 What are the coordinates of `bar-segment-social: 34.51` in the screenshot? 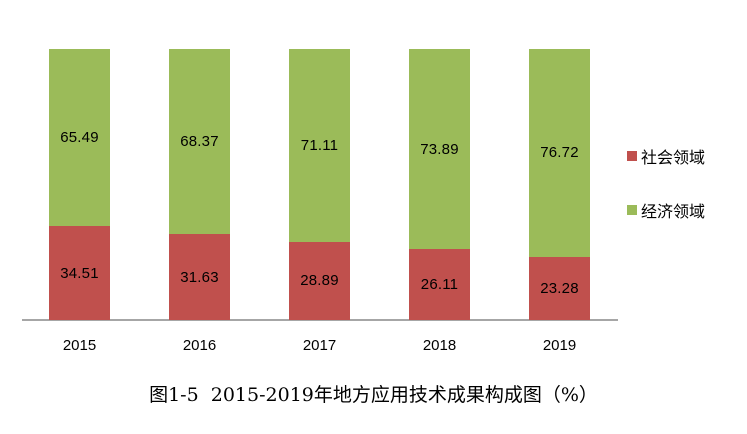 It's located at (79, 273).